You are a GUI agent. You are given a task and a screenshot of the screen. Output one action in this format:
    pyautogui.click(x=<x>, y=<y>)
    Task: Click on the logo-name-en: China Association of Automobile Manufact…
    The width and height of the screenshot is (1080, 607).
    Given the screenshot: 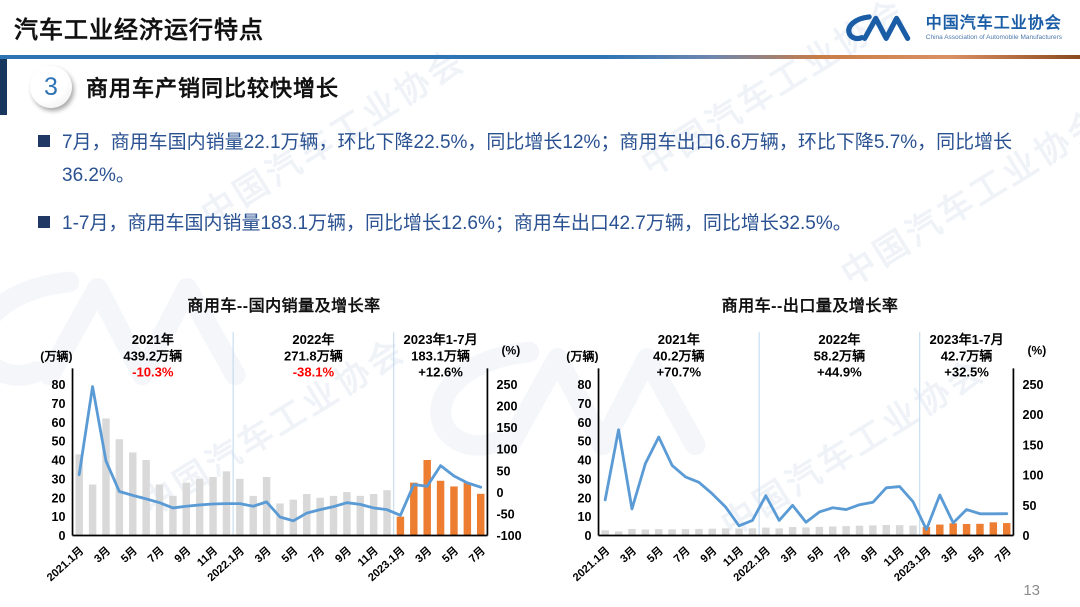 What is the action you would take?
    pyautogui.click(x=993, y=38)
    